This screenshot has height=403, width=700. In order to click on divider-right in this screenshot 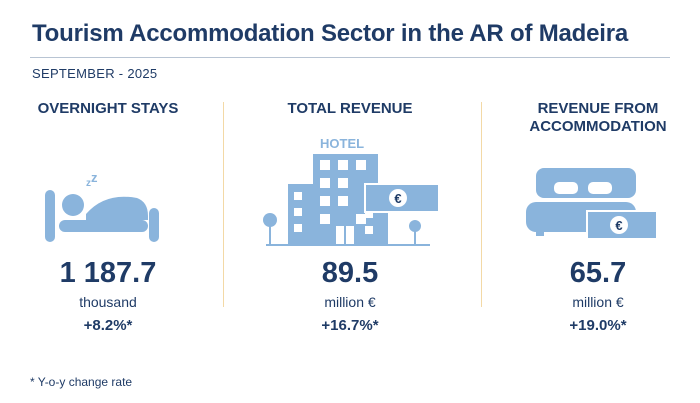, I will do `click(481, 204)`.